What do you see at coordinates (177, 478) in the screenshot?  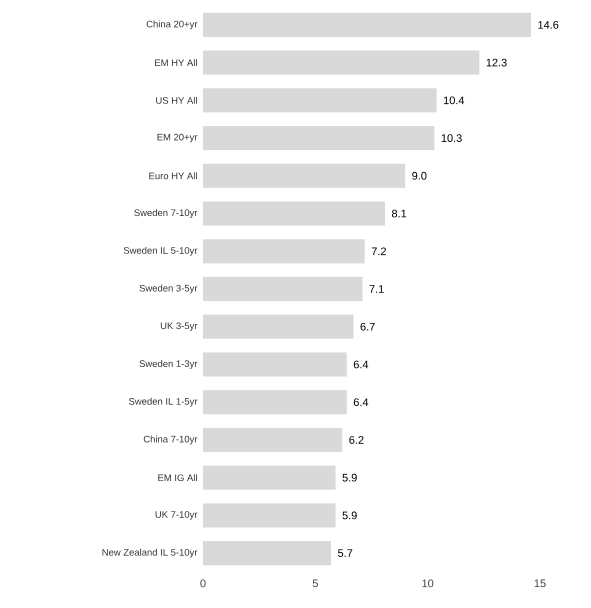 I see `y-tick-label: EM IG All` at bounding box center [177, 478].